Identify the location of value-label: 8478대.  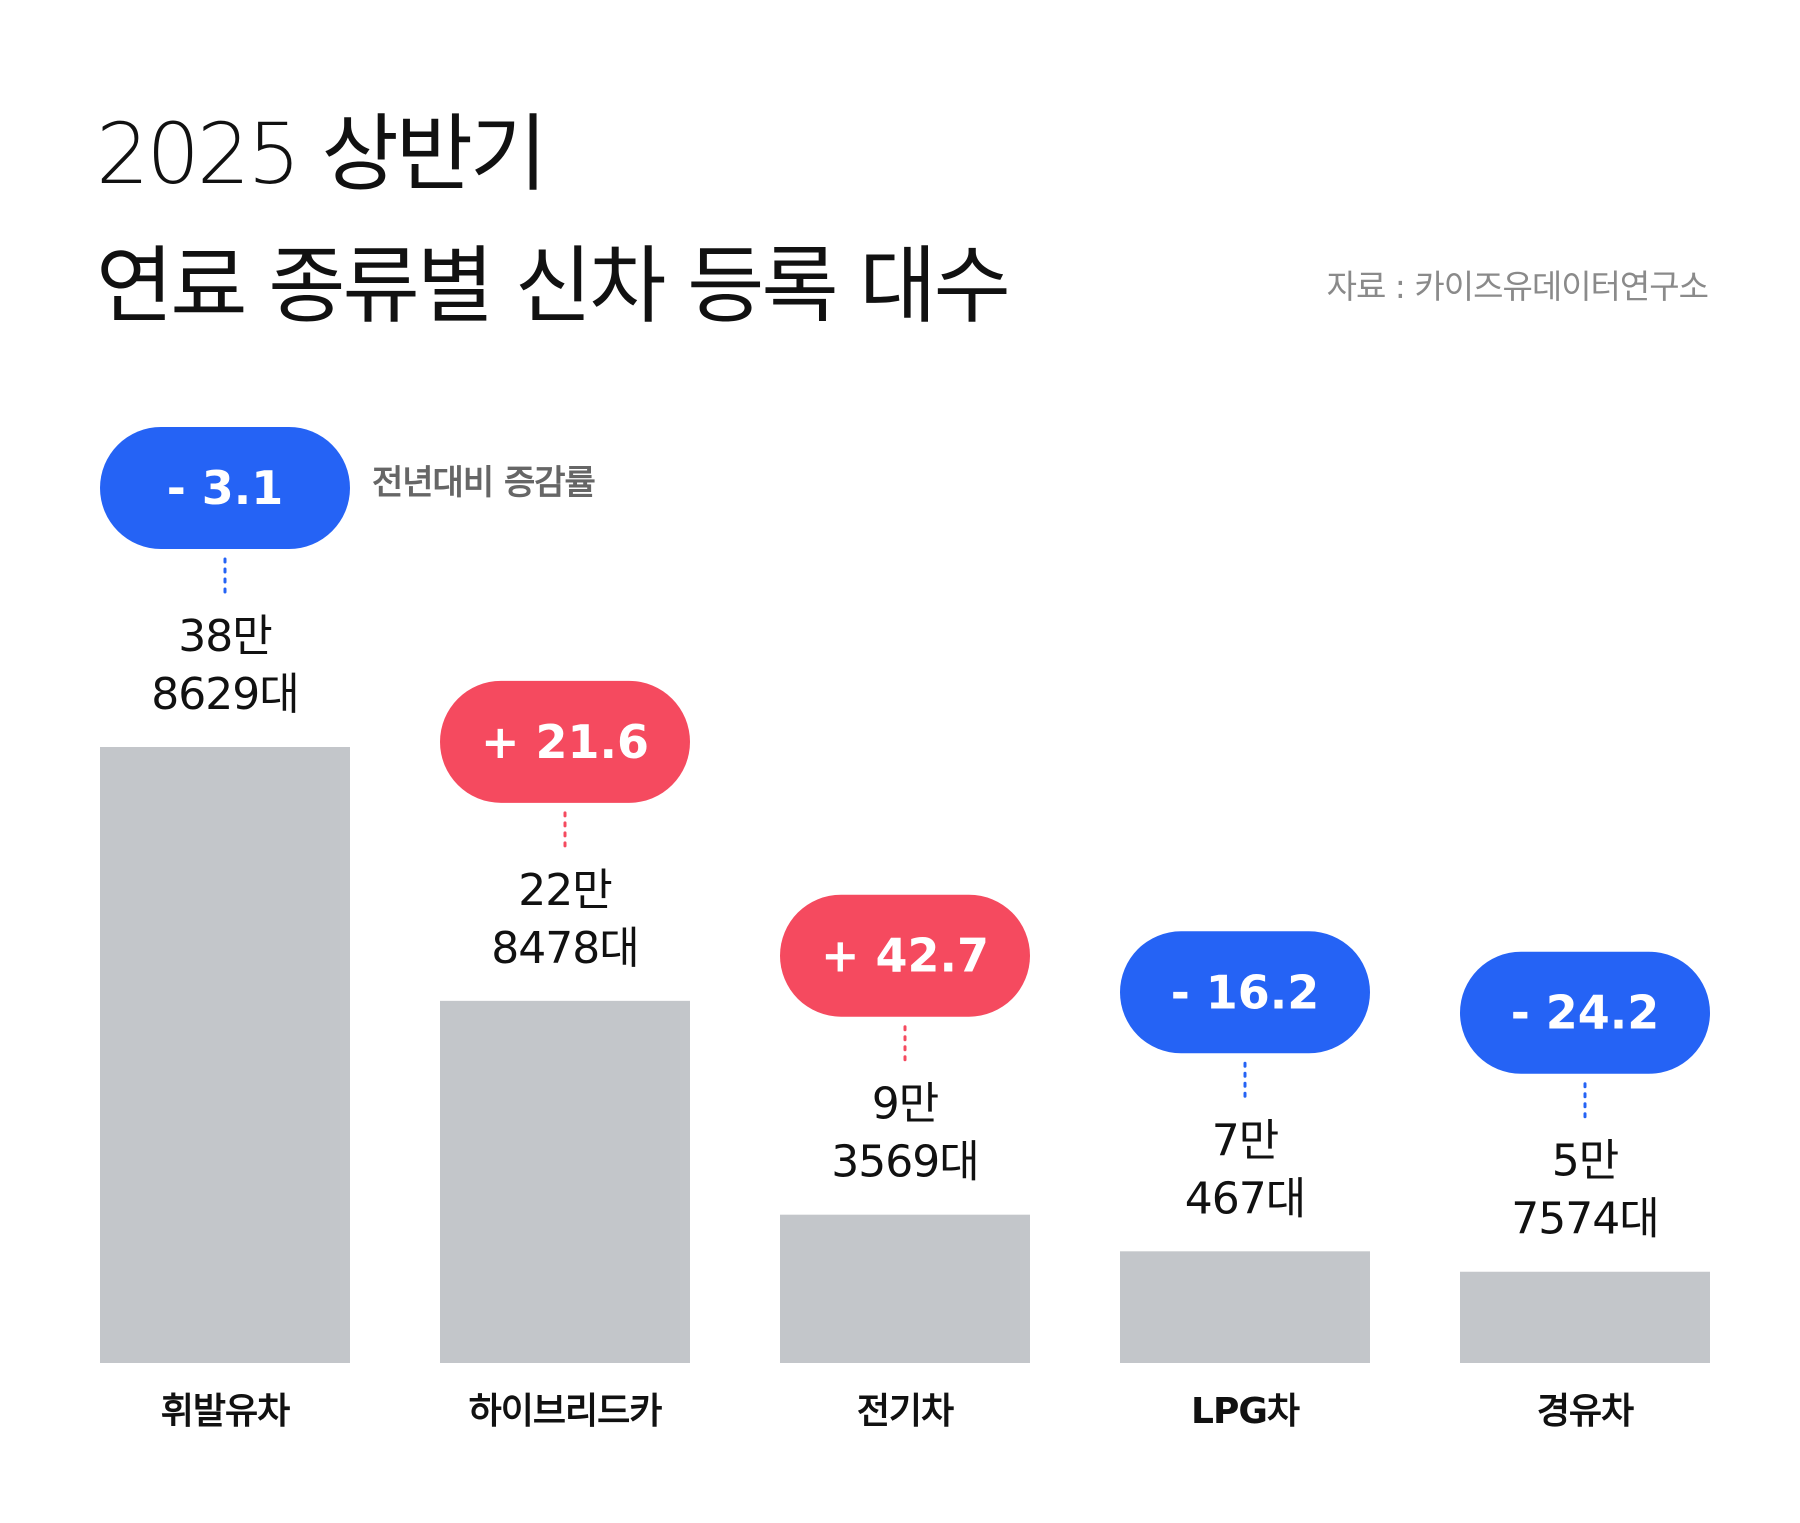
(564, 948).